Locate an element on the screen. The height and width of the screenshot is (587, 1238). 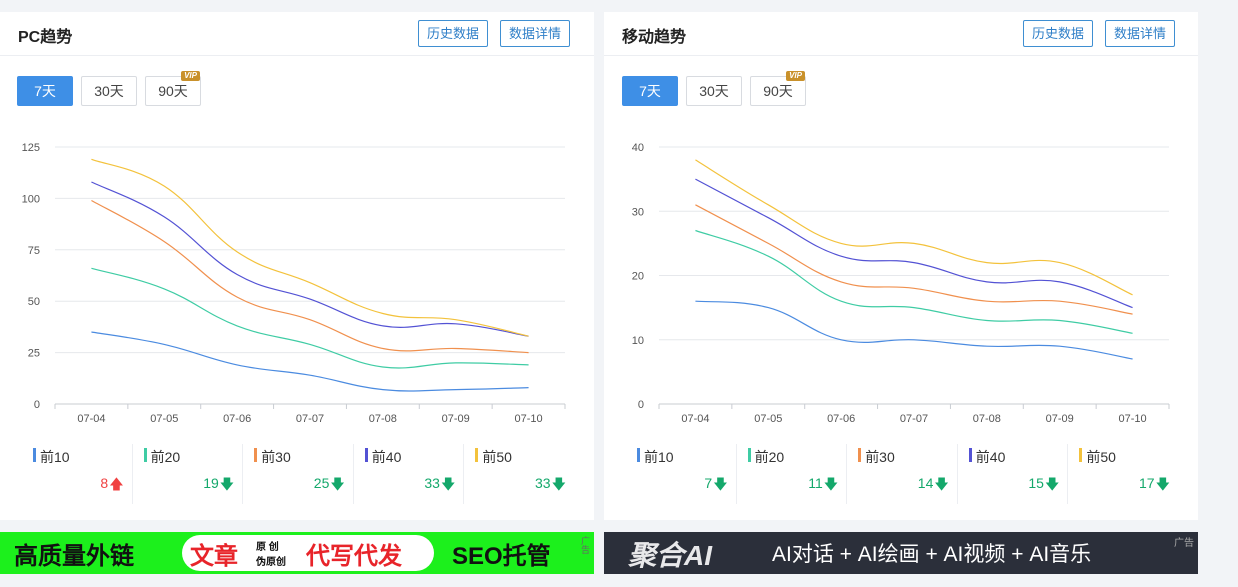
mobile-panel-title: 移动趋势 is located at coordinates (654, 37).